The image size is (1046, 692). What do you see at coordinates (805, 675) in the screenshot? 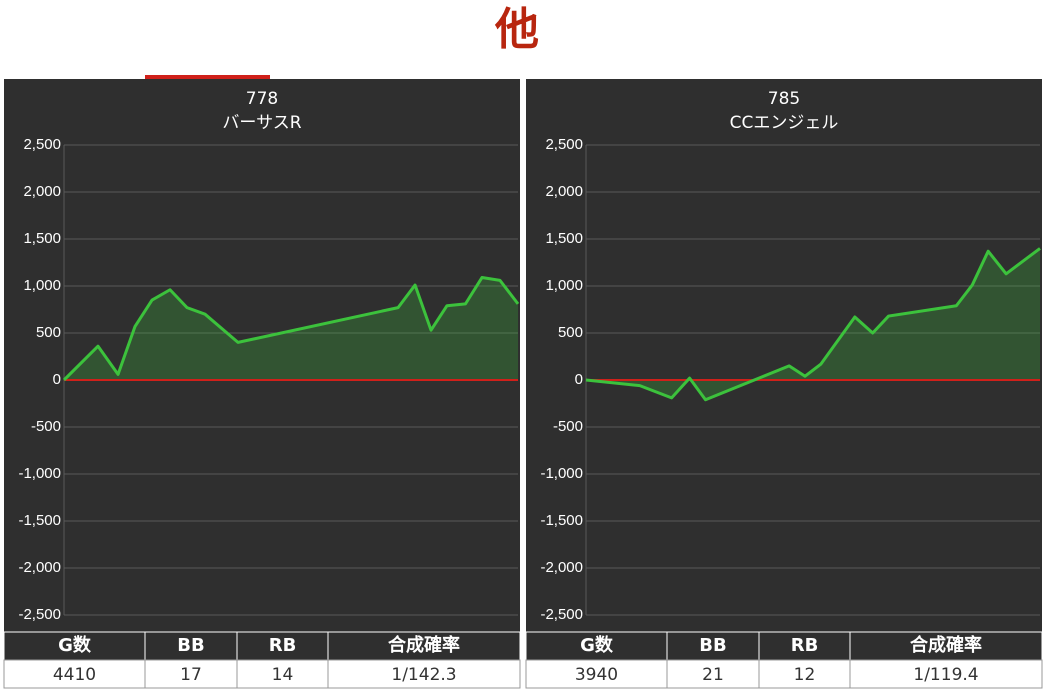
I see `cell-text: 12` at bounding box center [805, 675].